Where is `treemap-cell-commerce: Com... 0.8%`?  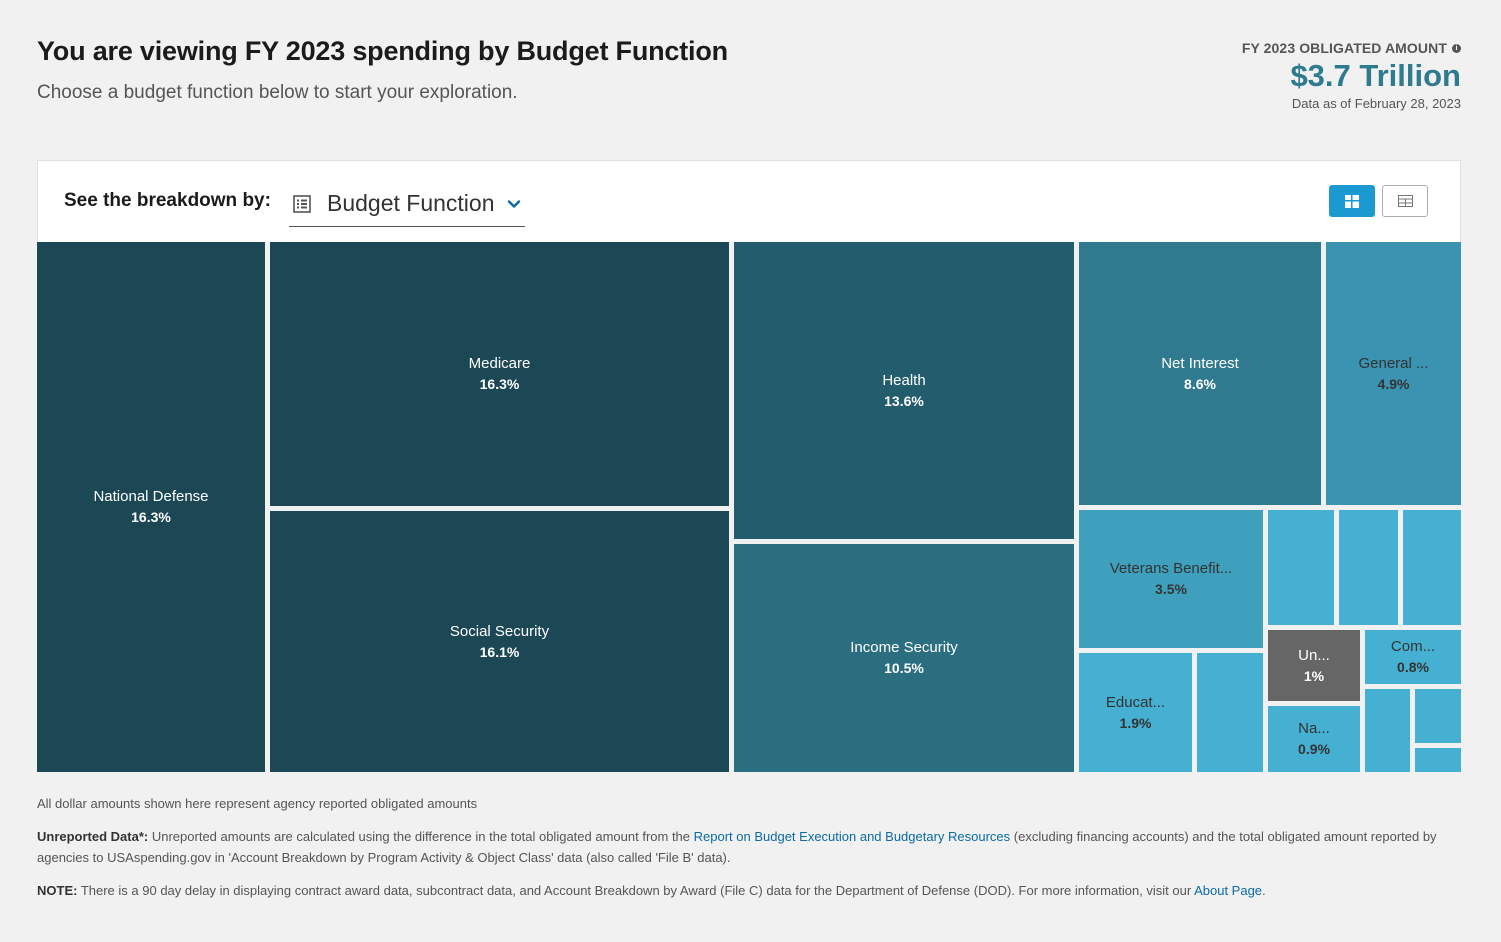
treemap-cell-commerce: Com... 0.8% is located at coordinates (1413, 657).